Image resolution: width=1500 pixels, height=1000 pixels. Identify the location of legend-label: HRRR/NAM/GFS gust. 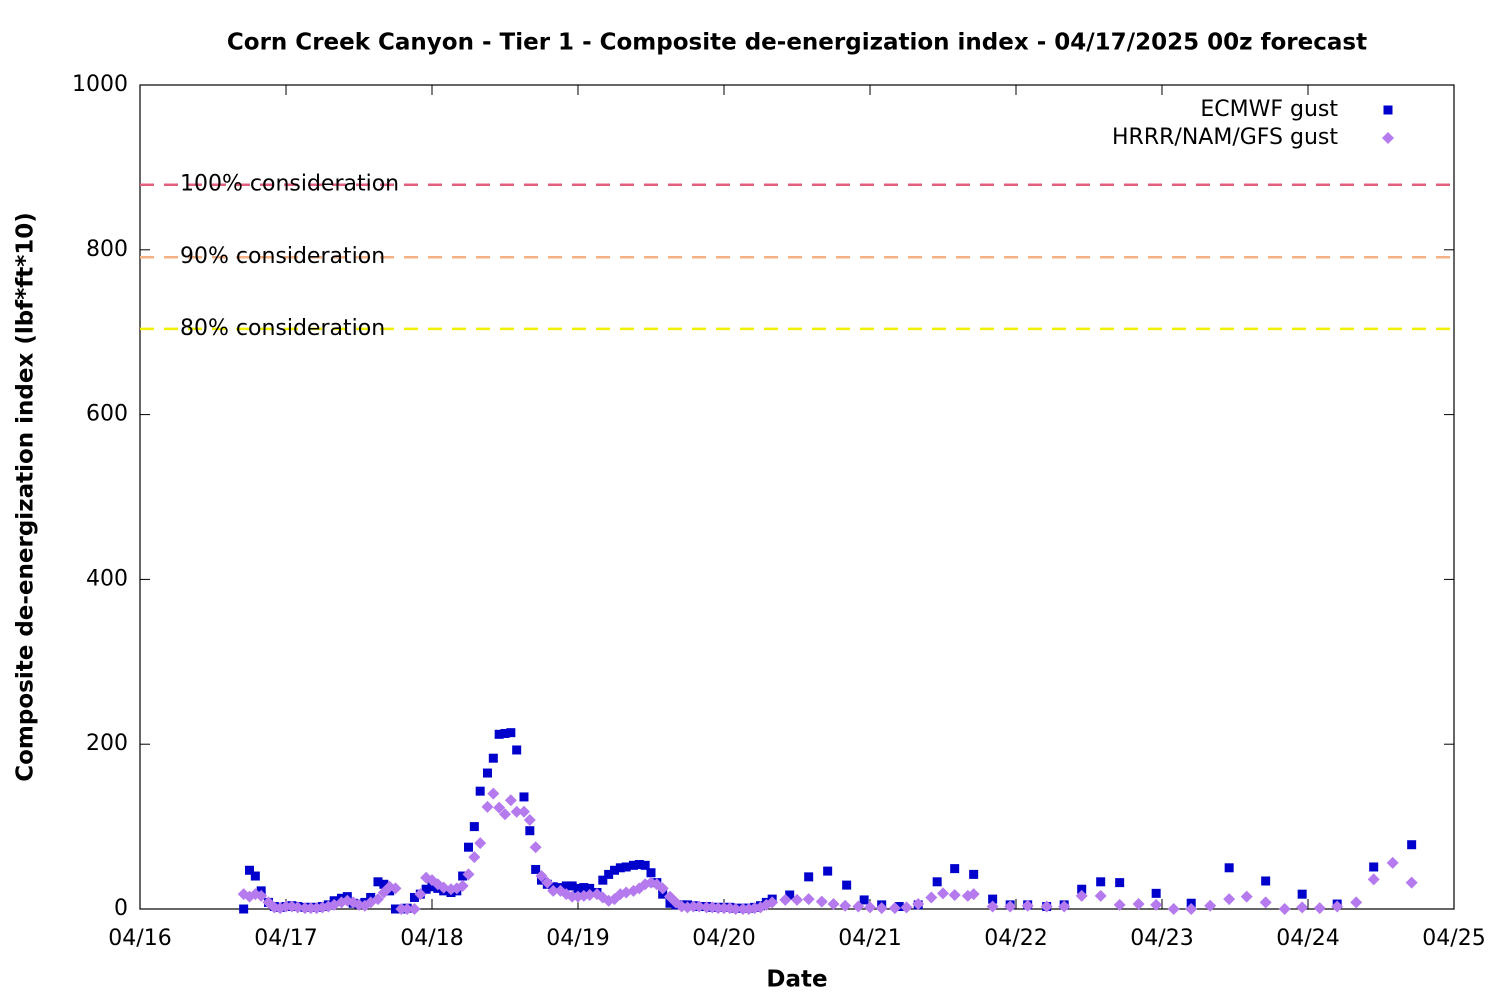
(1225, 137).